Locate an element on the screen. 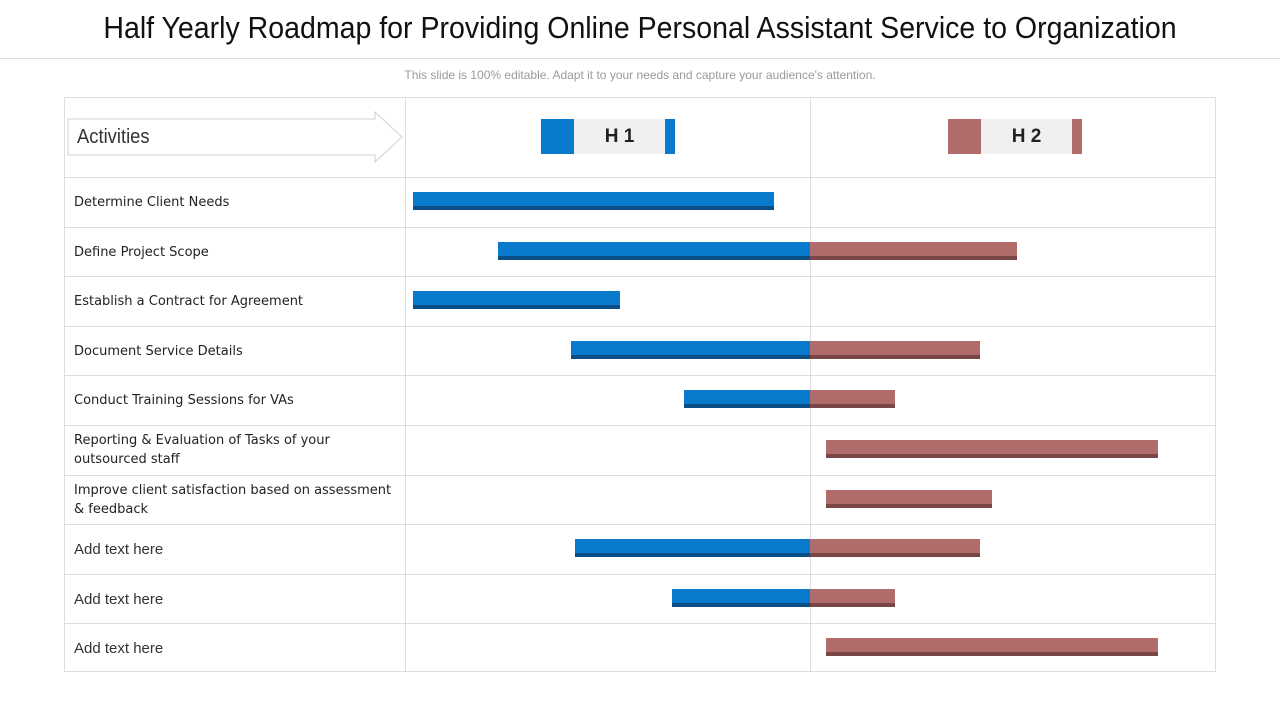  activities-header: Activities is located at coordinates (113, 137).